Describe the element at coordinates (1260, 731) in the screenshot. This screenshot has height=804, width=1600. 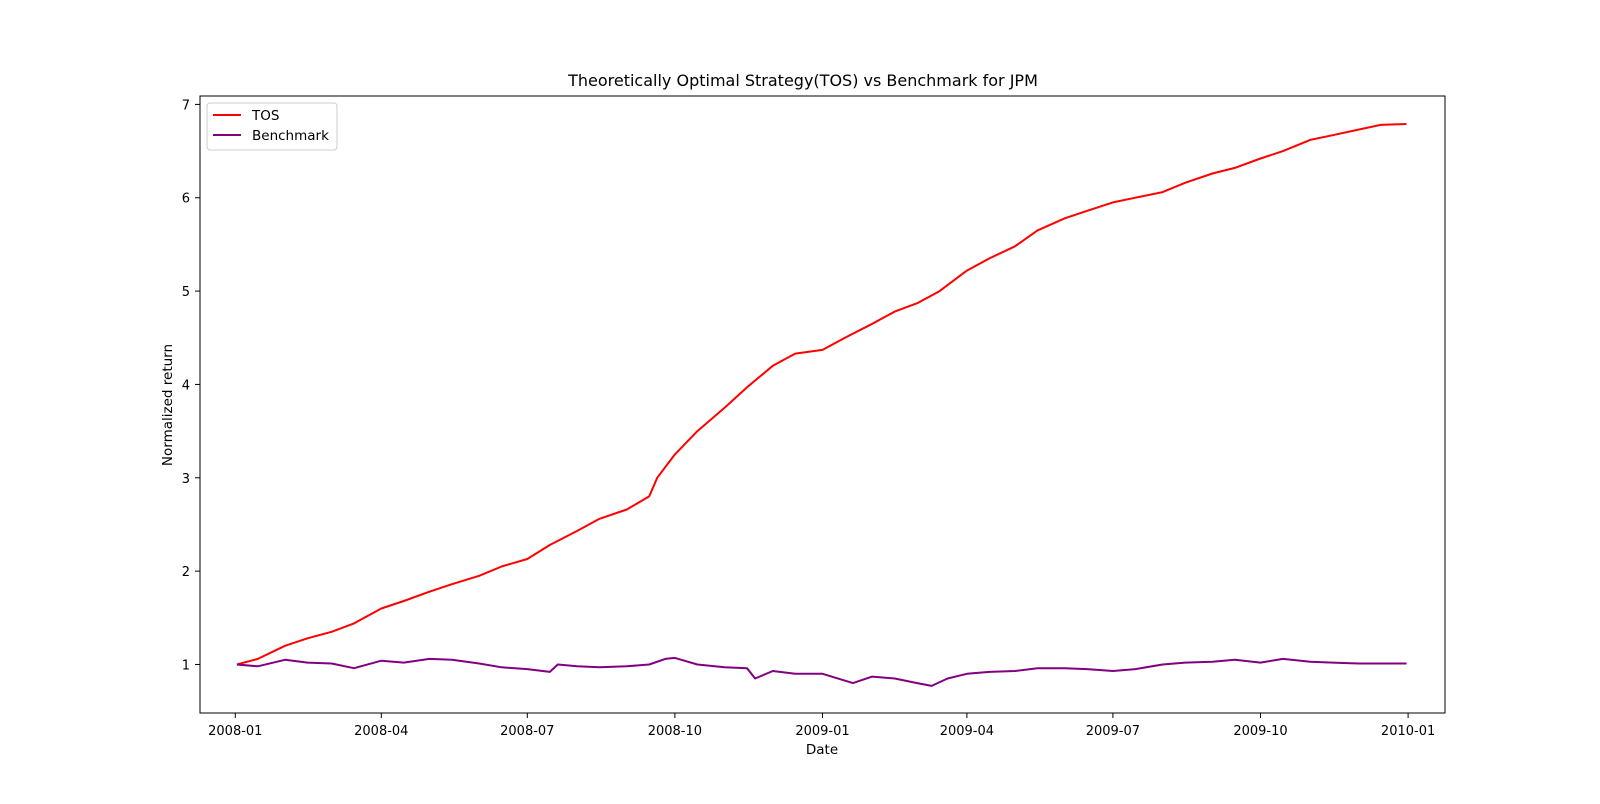
I see `x-tick-label: 2009-10` at that location.